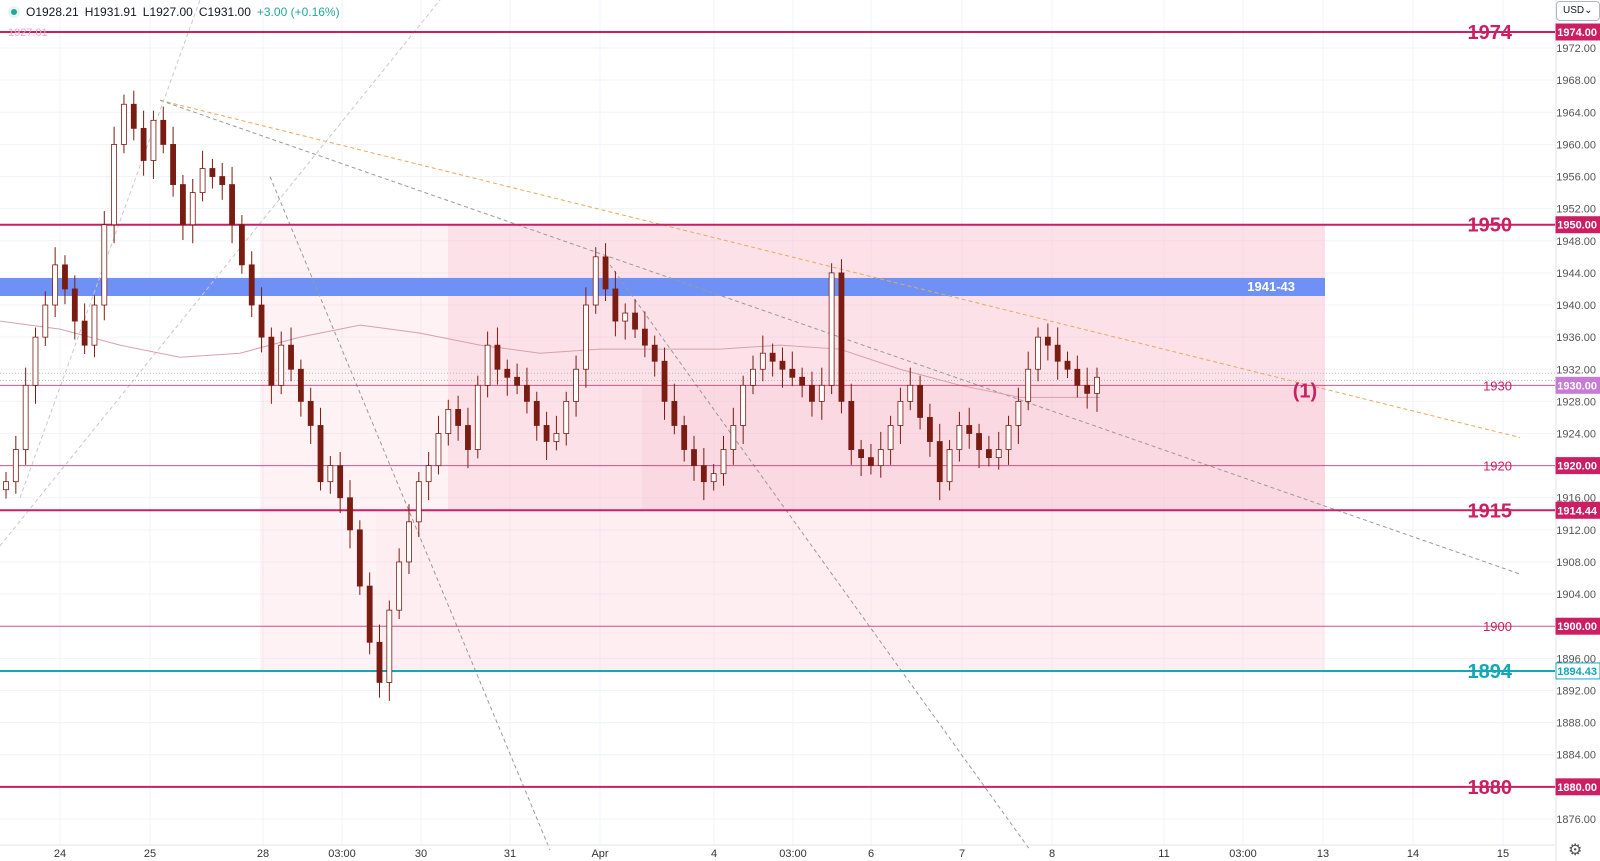 The image size is (1600, 861). What do you see at coordinates (1577, 627) in the screenshot?
I see `price-tag-label: 1900.00` at bounding box center [1577, 627].